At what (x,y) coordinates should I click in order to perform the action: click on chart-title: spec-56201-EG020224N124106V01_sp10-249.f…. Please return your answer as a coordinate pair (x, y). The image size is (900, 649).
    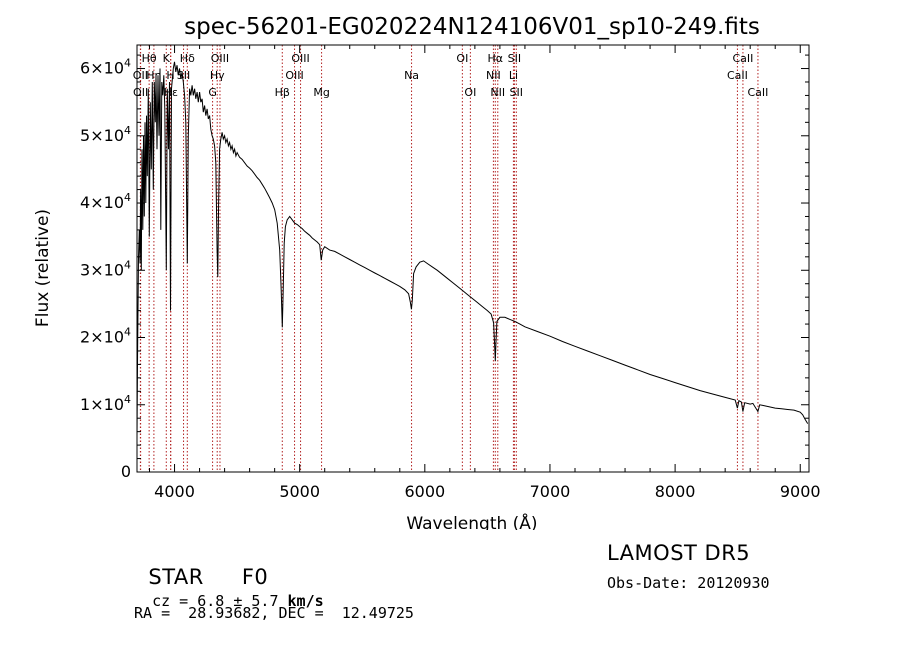
    Looking at the image, I should click on (472, 27).